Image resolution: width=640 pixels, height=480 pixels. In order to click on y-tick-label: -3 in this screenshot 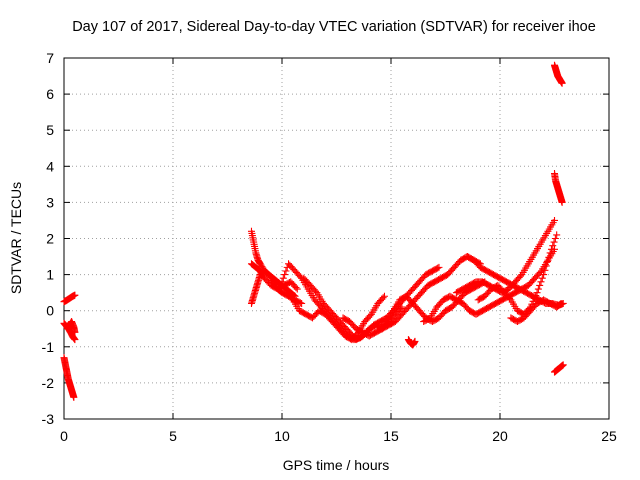, I will do `click(48, 419)`.